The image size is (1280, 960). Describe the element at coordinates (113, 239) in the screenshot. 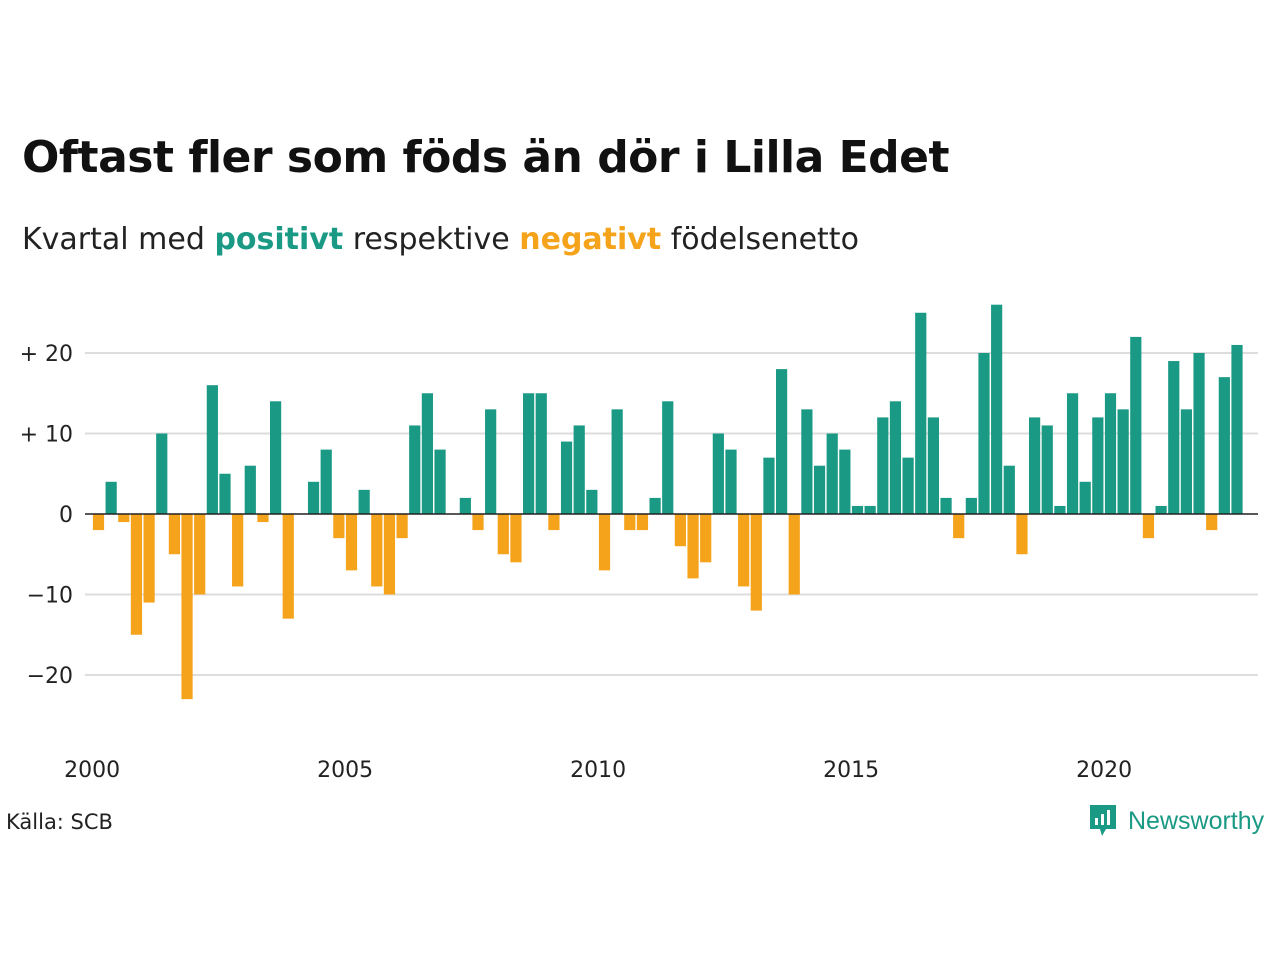

I see `subtitle-text-before: Kvartal med` at that location.